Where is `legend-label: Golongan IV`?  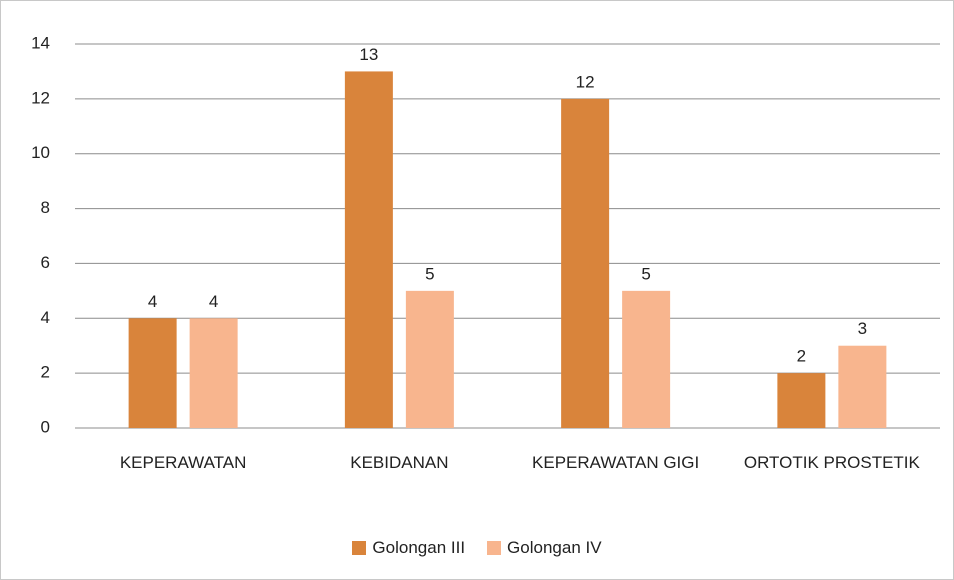 legend-label: Golongan IV is located at coordinates (554, 547).